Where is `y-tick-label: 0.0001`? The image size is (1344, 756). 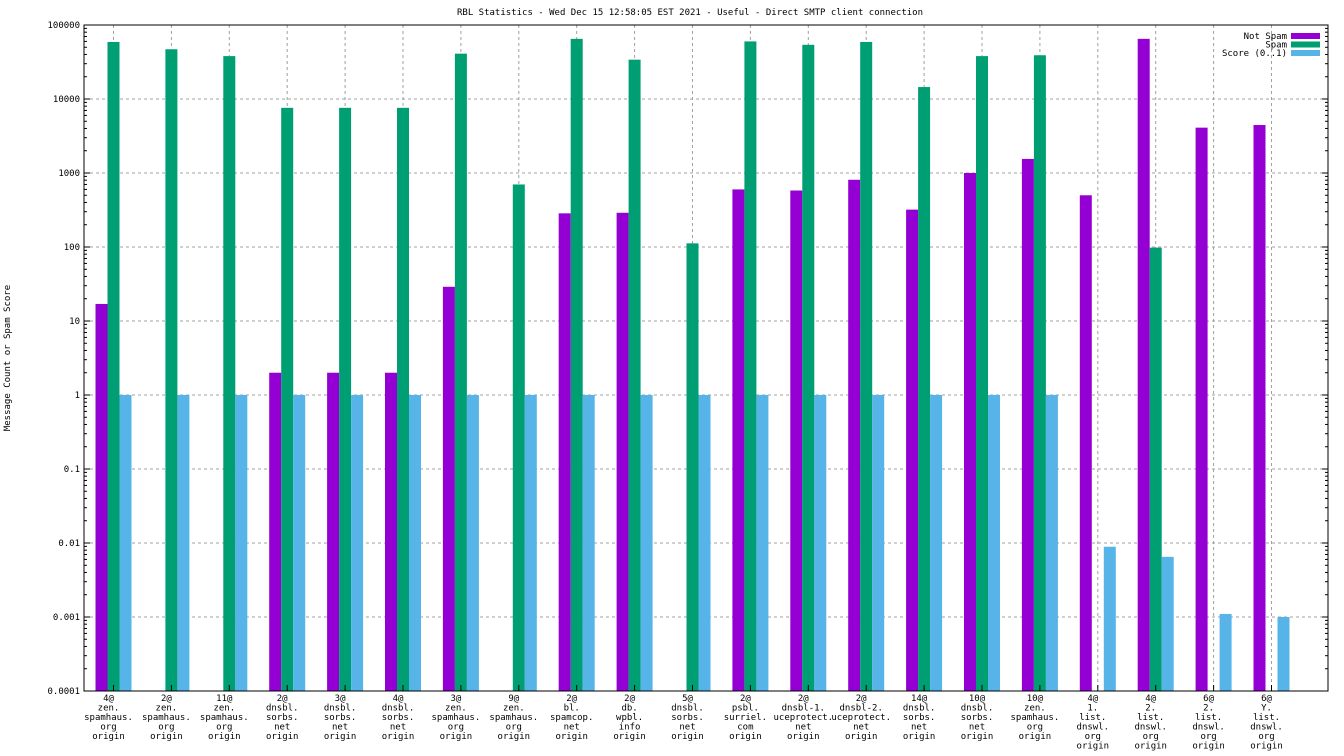 y-tick-label: 0.0001 is located at coordinates (63, 692).